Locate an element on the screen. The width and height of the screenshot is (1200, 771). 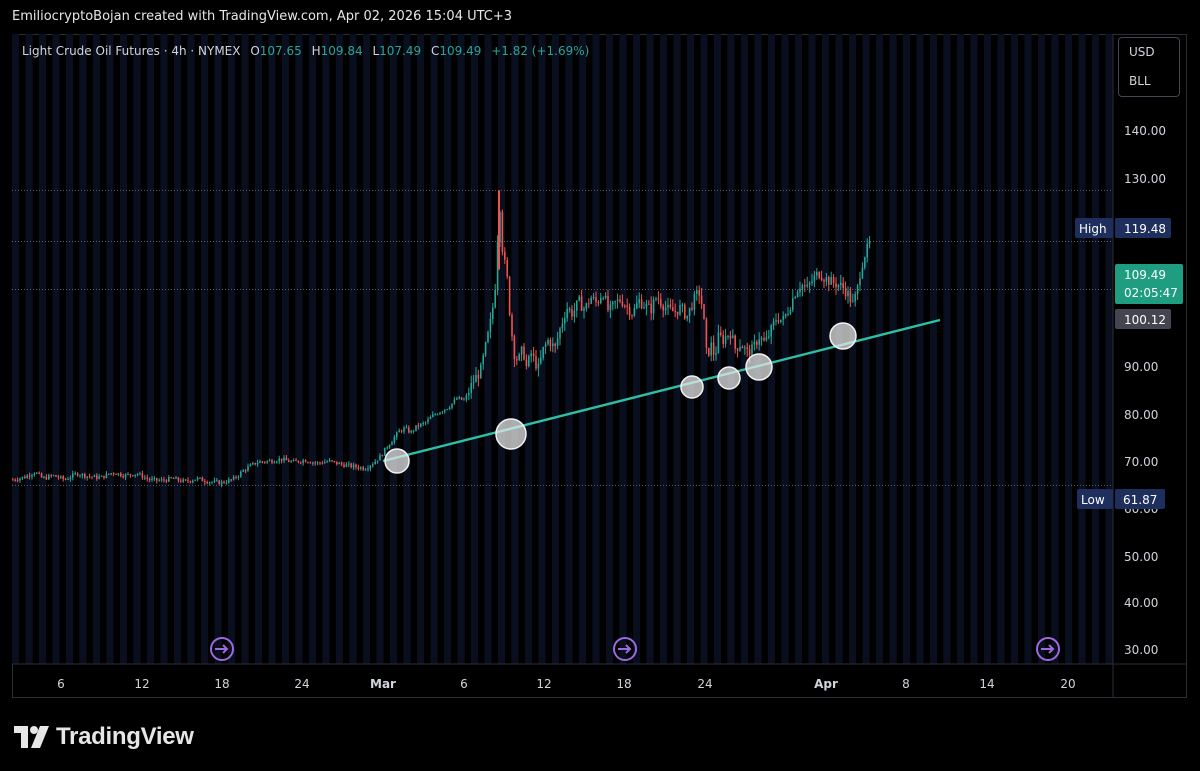
time-axis: 6 12 18 24 Mar 6 12 18 24 Apr 8 14 20 is located at coordinates (566, 684).